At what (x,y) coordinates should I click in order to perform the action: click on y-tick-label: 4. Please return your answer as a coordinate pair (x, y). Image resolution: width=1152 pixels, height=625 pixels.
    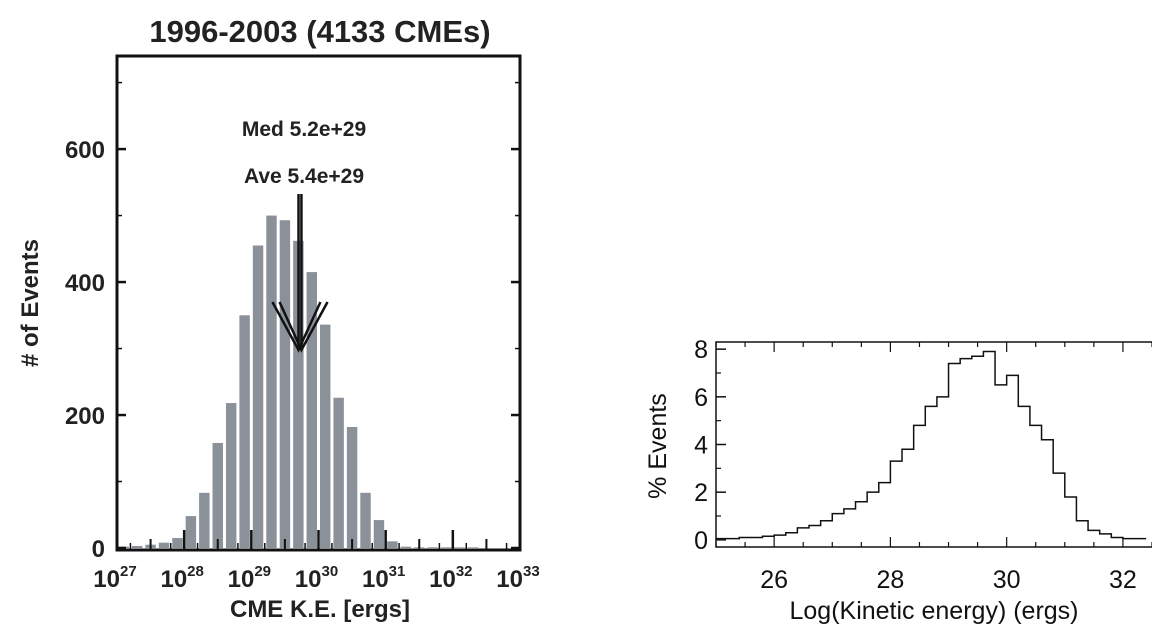
    Looking at the image, I should click on (701, 446).